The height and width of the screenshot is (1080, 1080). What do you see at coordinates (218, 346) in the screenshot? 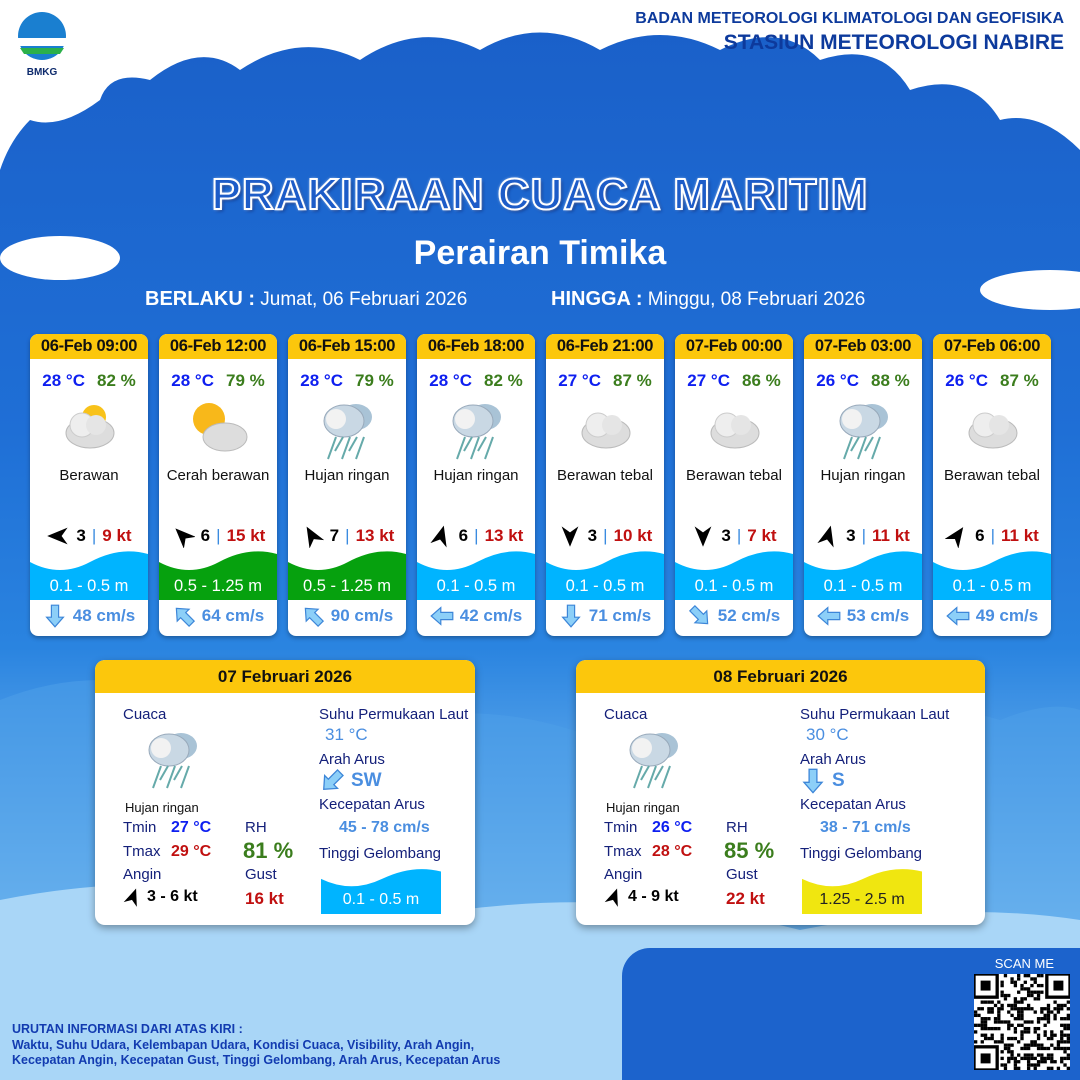
I see `forecast-time: 06-Feb 12:00` at bounding box center [218, 346].